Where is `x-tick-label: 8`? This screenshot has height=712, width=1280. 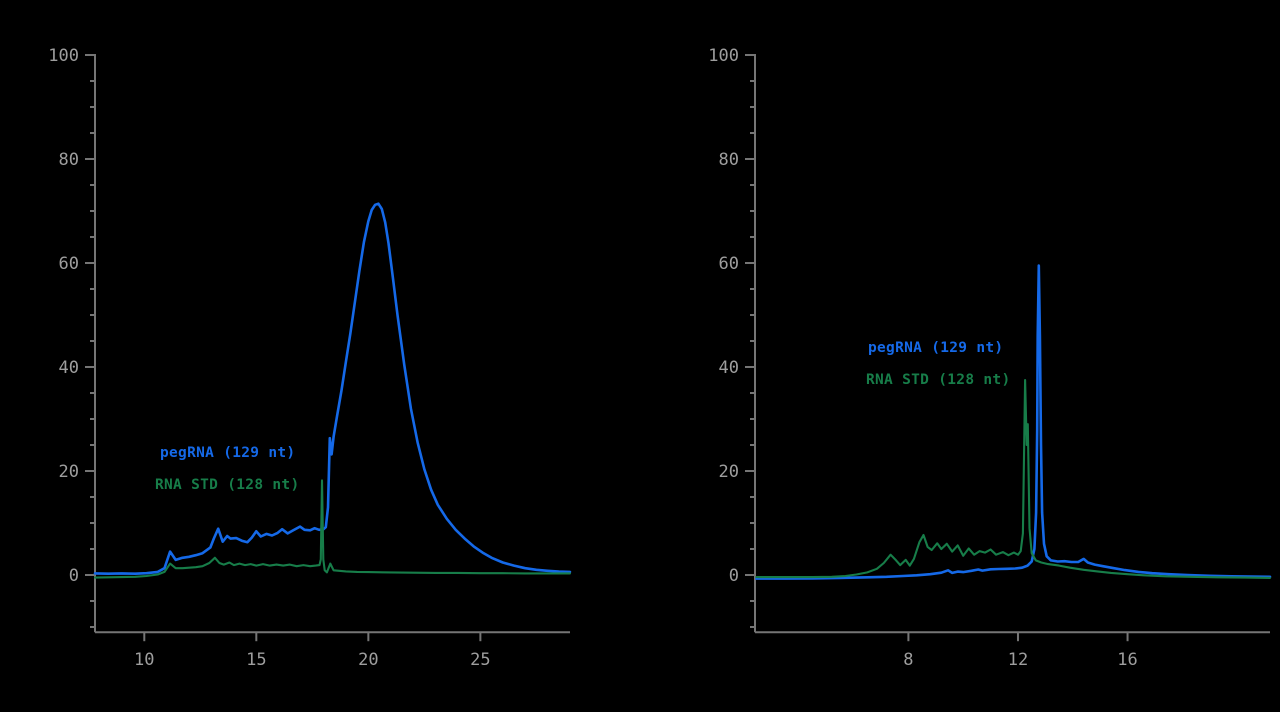
x-tick-label: 8 is located at coordinates (908, 660).